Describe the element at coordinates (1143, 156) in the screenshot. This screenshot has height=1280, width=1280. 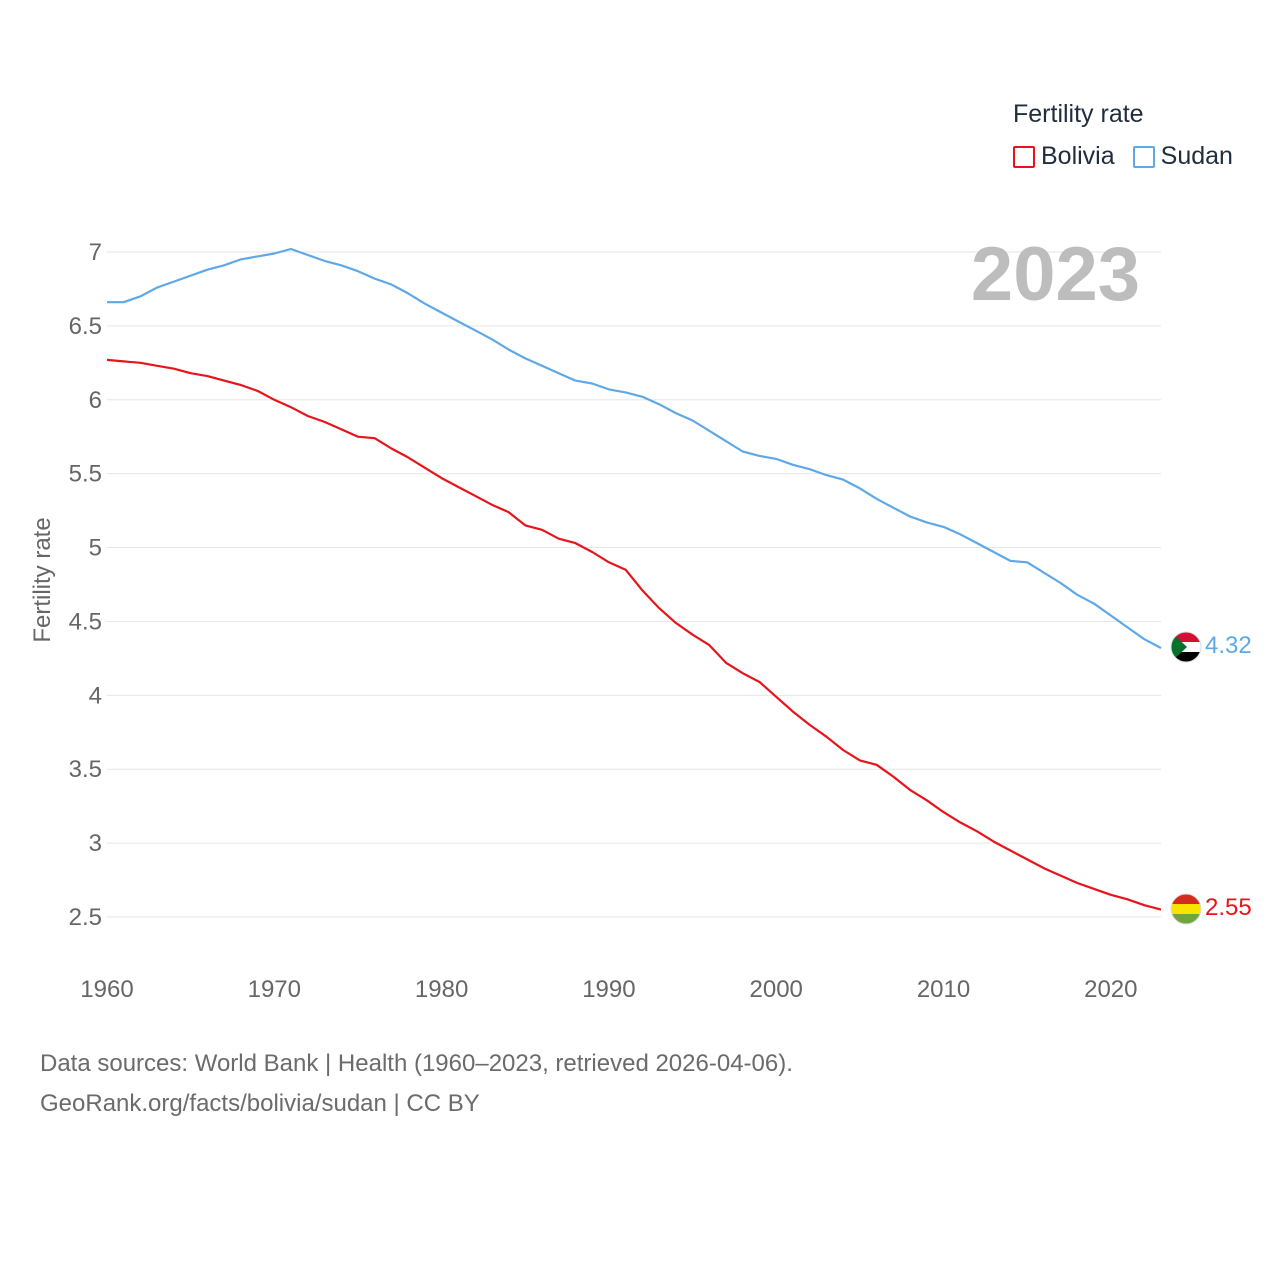
I see `legend-swatch-sudan` at that location.